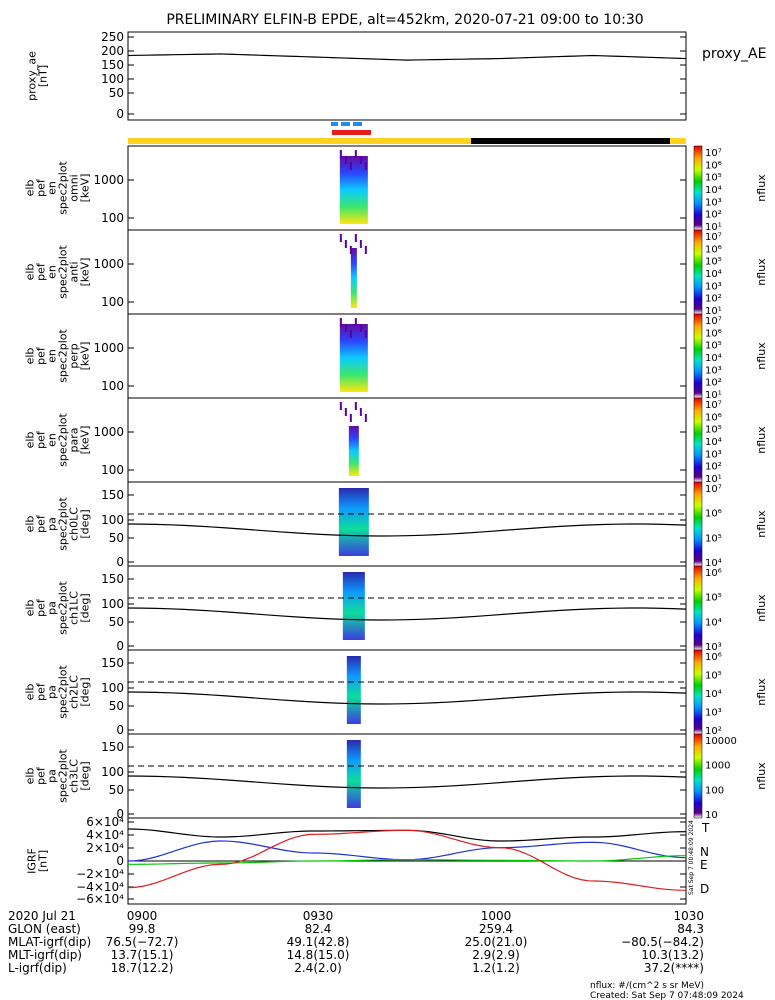 This screenshot has height=1000, width=775. Describe the element at coordinates (730, 777) in the screenshot. I see `colorbar: 10000 1000 100 10 nflux` at that location.